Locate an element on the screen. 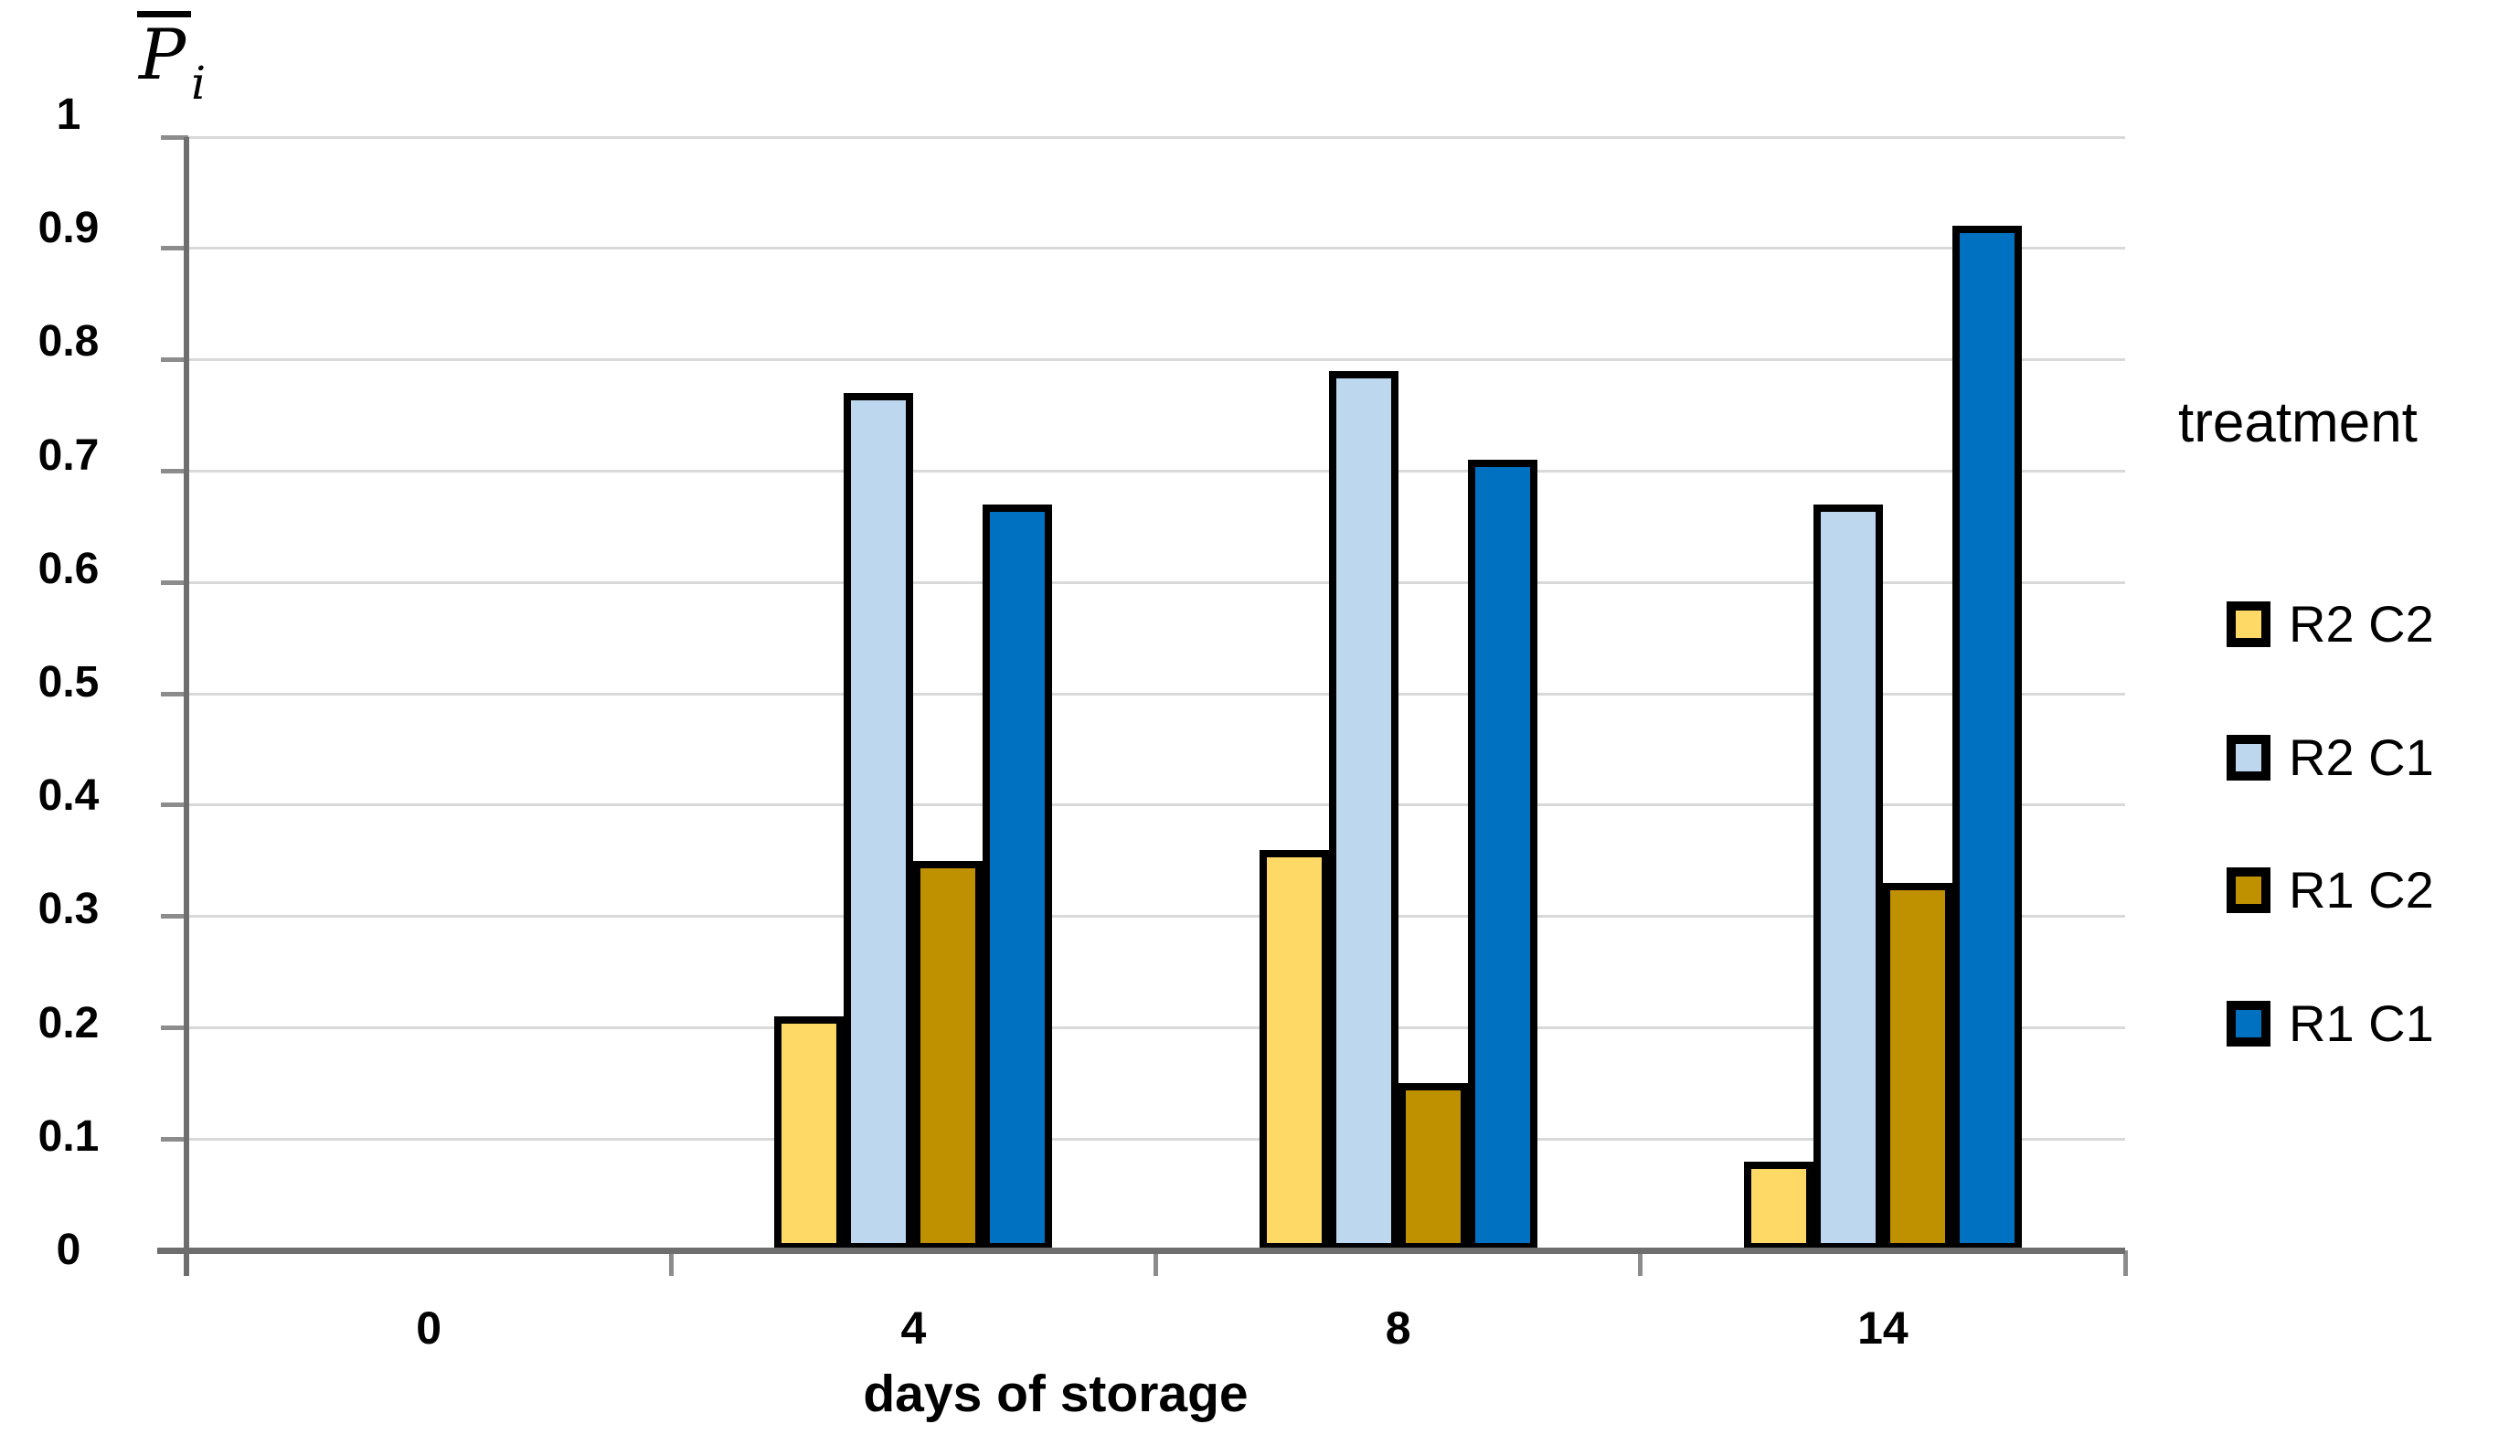  y-axis-tick-label: 0.2 is located at coordinates (68, 1023).